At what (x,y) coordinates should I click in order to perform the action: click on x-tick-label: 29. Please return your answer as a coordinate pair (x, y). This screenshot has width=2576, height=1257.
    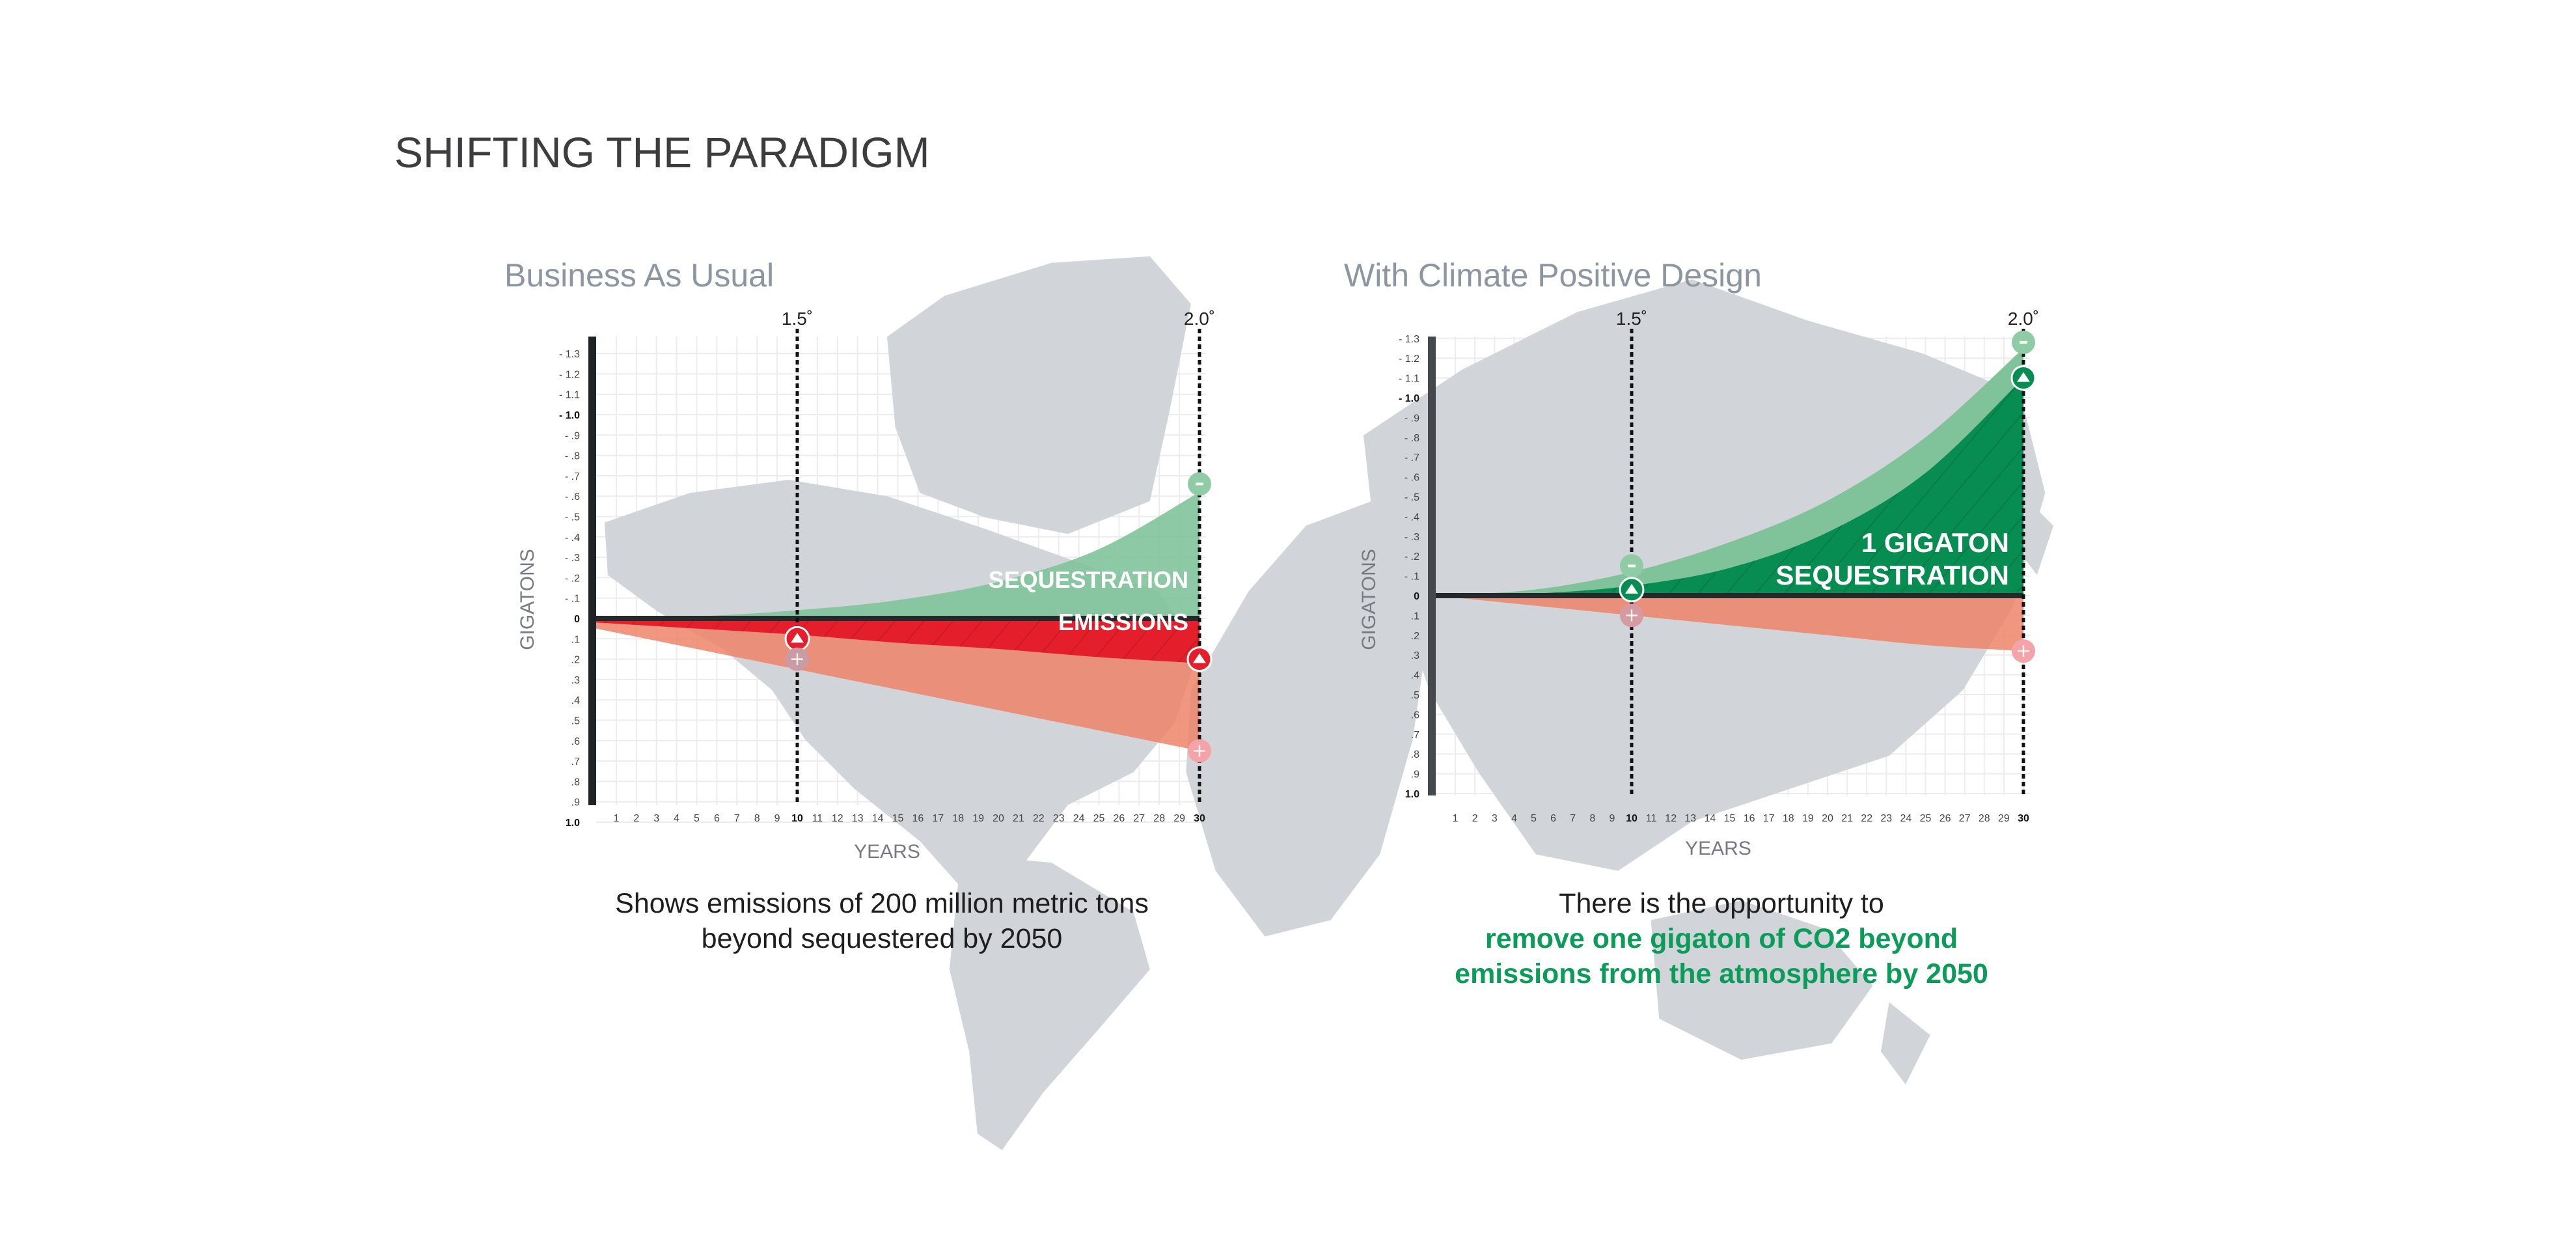
    Looking at the image, I should click on (2004, 818).